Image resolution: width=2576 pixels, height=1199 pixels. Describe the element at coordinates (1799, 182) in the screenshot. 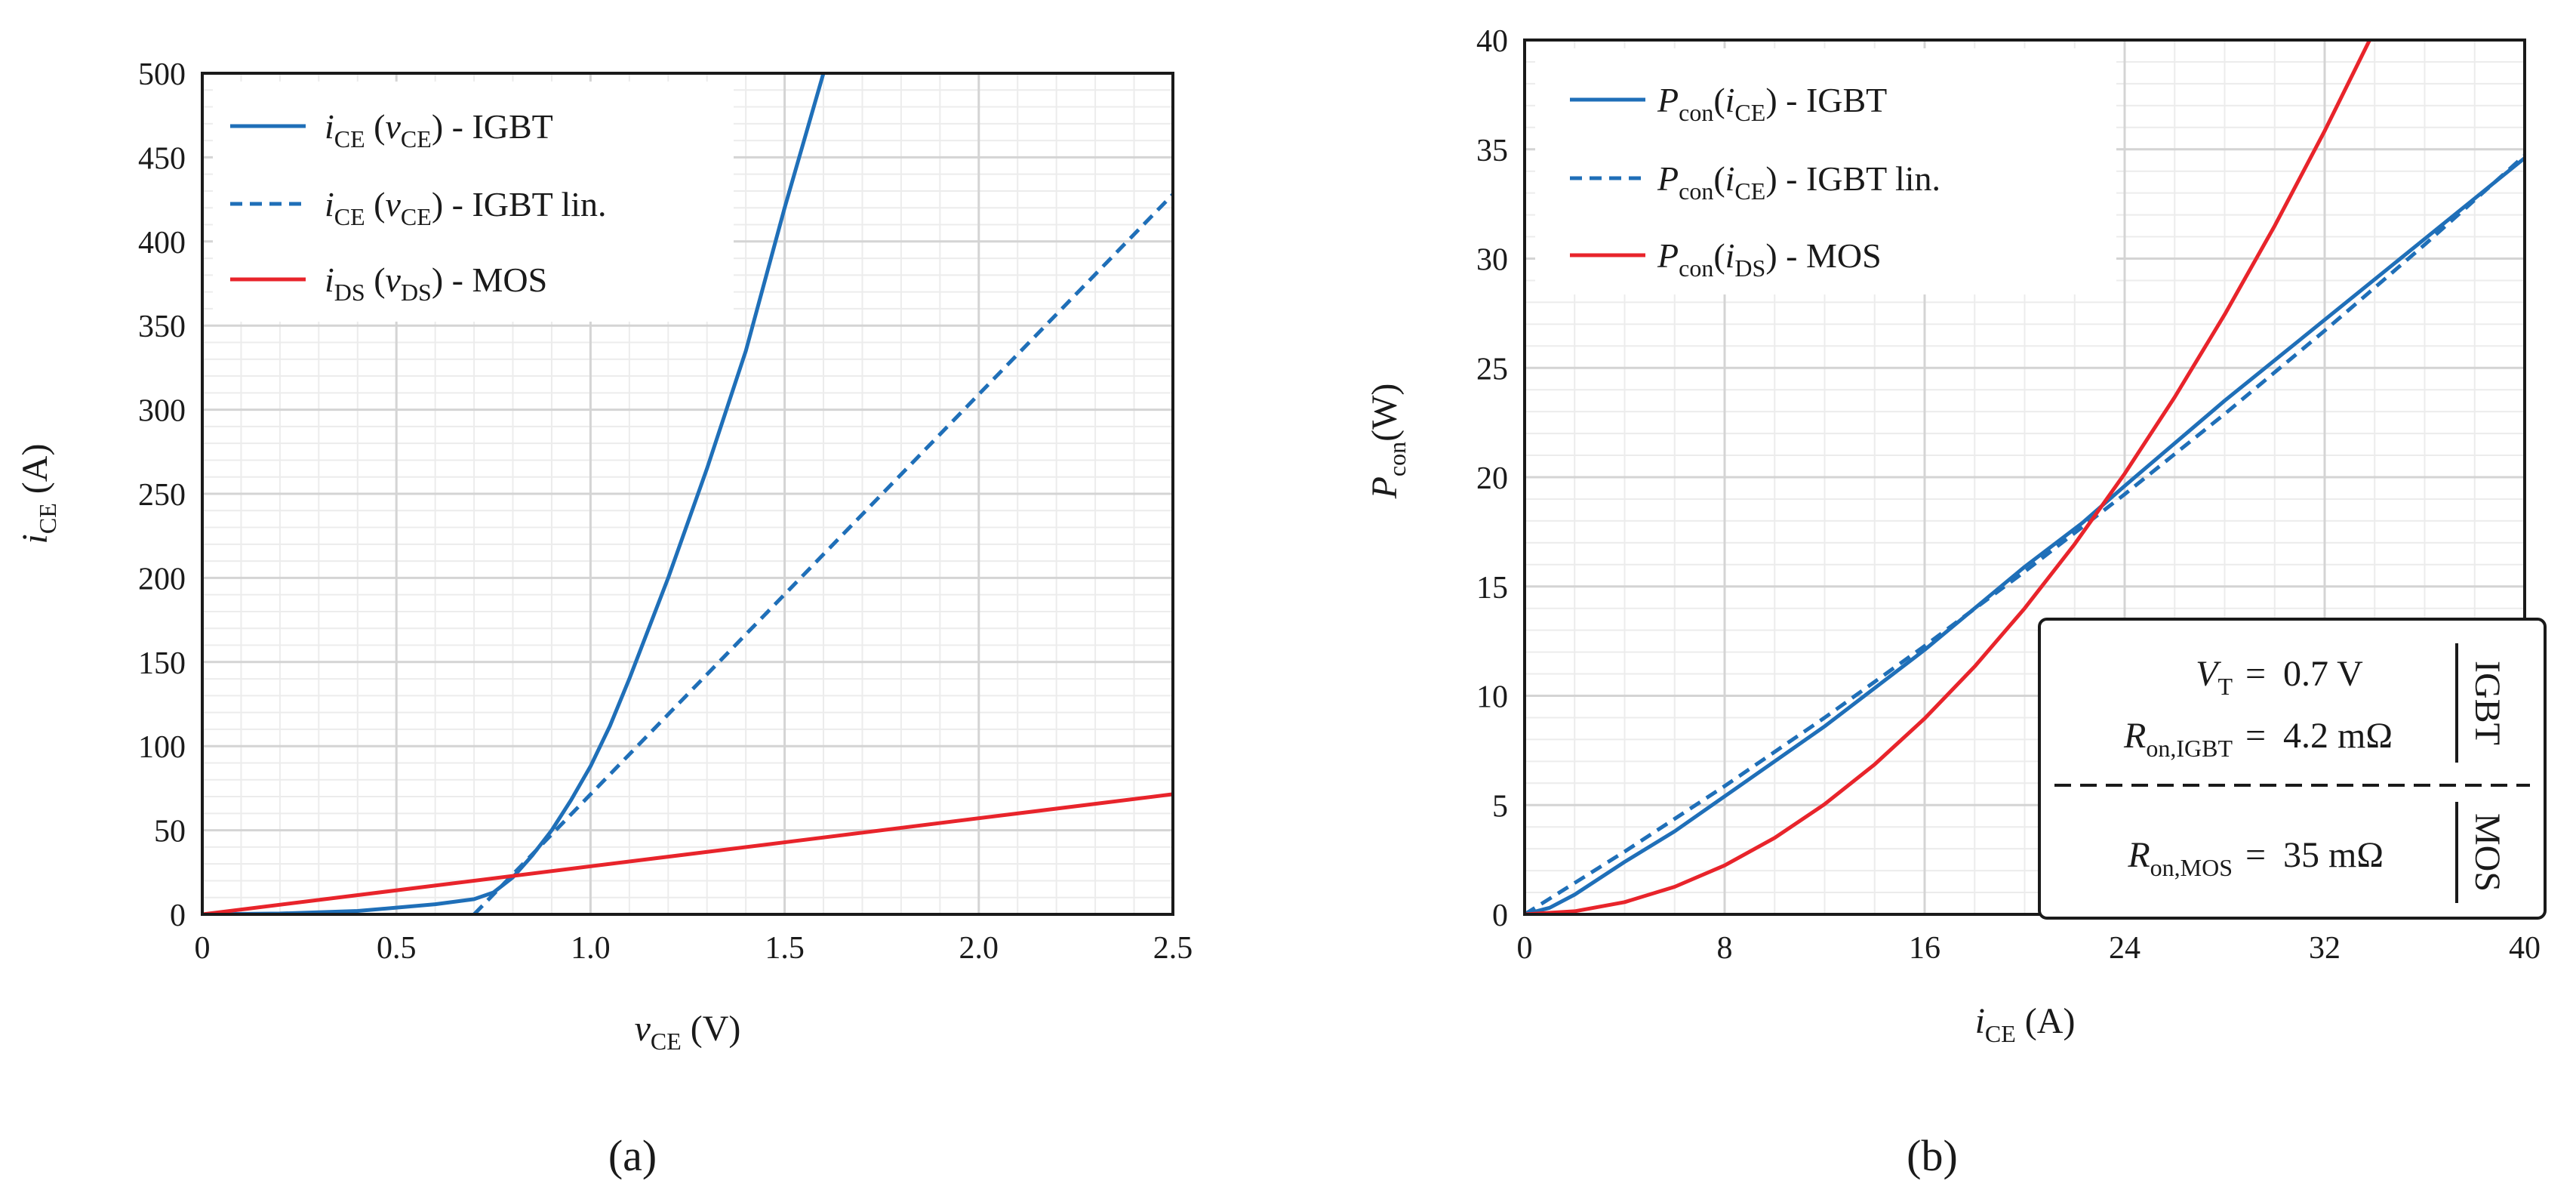

I see `legend-label-b2: Pcon(iCE) - IGBT lin.` at that location.